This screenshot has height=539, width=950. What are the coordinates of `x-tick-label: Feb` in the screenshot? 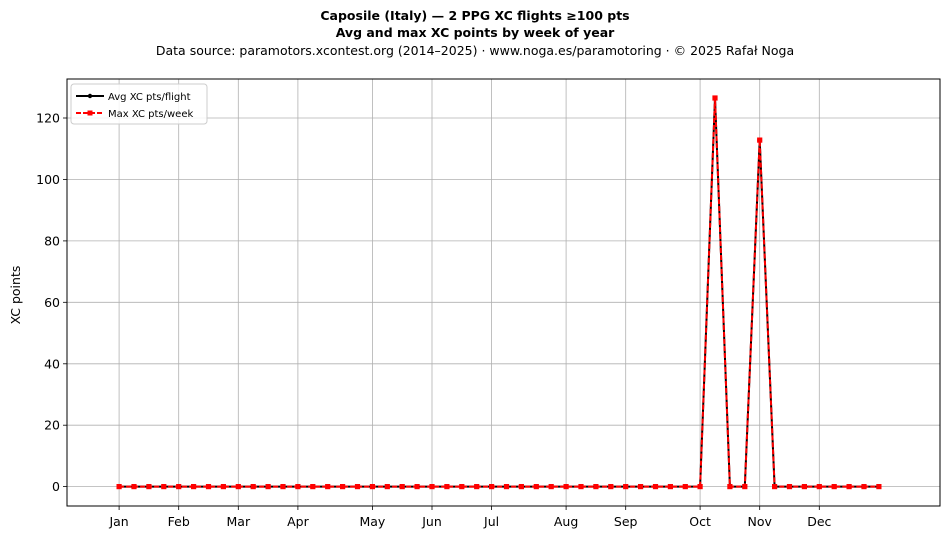 It's located at (179, 521).